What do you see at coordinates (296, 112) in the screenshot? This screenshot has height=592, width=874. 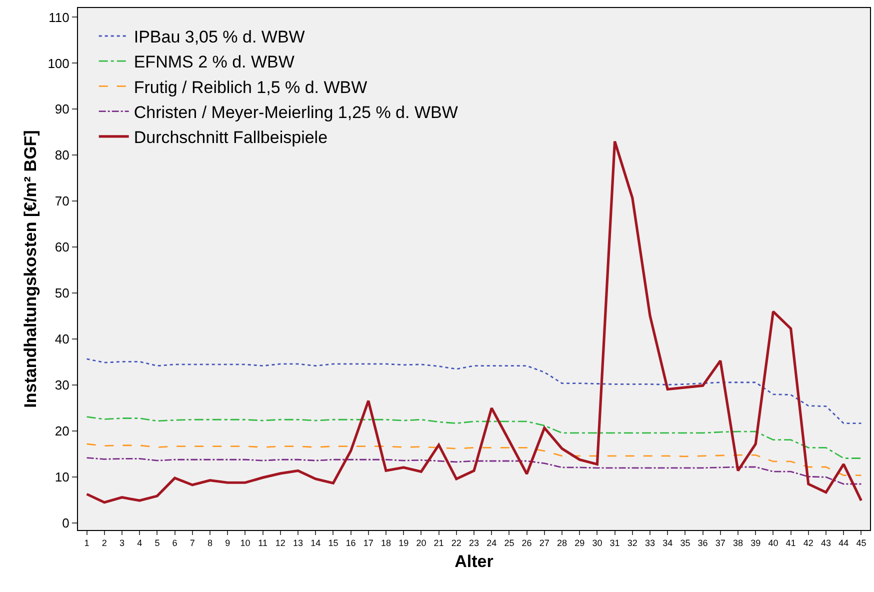 I see `legend-label: Christen / Meyer-Meierling 1,25 % d. WBW` at bounding box center [296, 112].